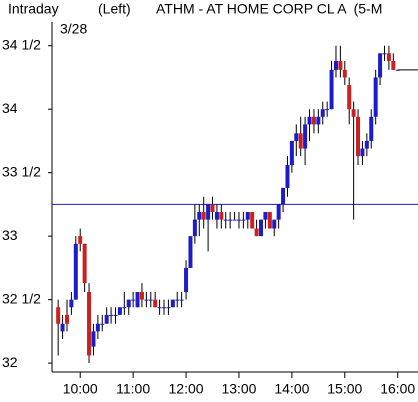 The width and height of the screenshot is (418, 402). Describe the element at coordinates (186, 389) in the screenshot. I see `x-tick-label: 12:00` at that location.